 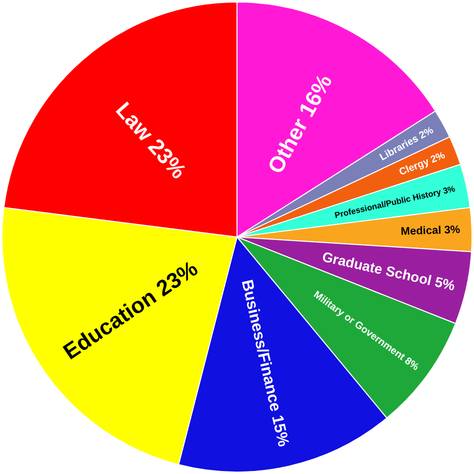 I want to click on data-label: 5%, so click(x=445, y=283).